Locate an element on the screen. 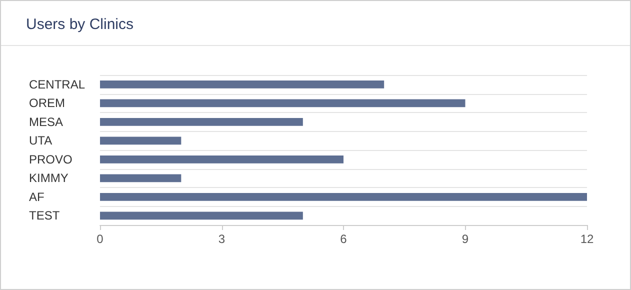  x-tick-label: 9 is located at coordinates (465, 239).